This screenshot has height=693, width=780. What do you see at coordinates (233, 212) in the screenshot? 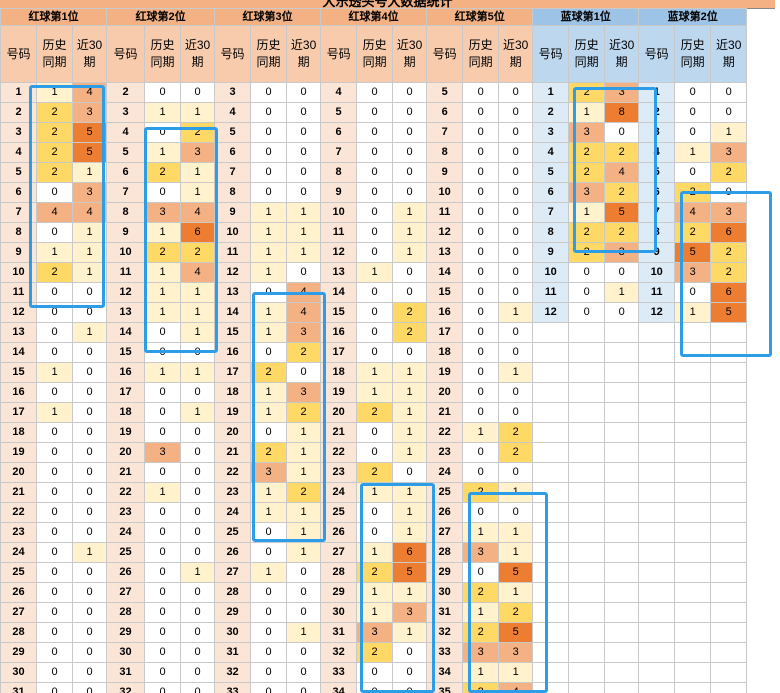
I see `number-cell: 9` at bounding box center [233, 212].